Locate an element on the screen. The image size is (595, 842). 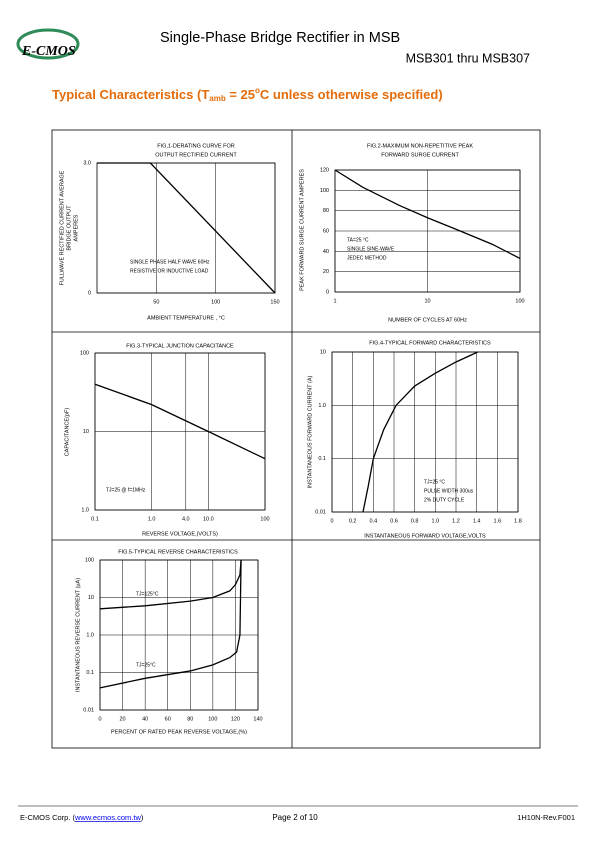
x-tick-label: 10 is located at coordinates (427, 301).